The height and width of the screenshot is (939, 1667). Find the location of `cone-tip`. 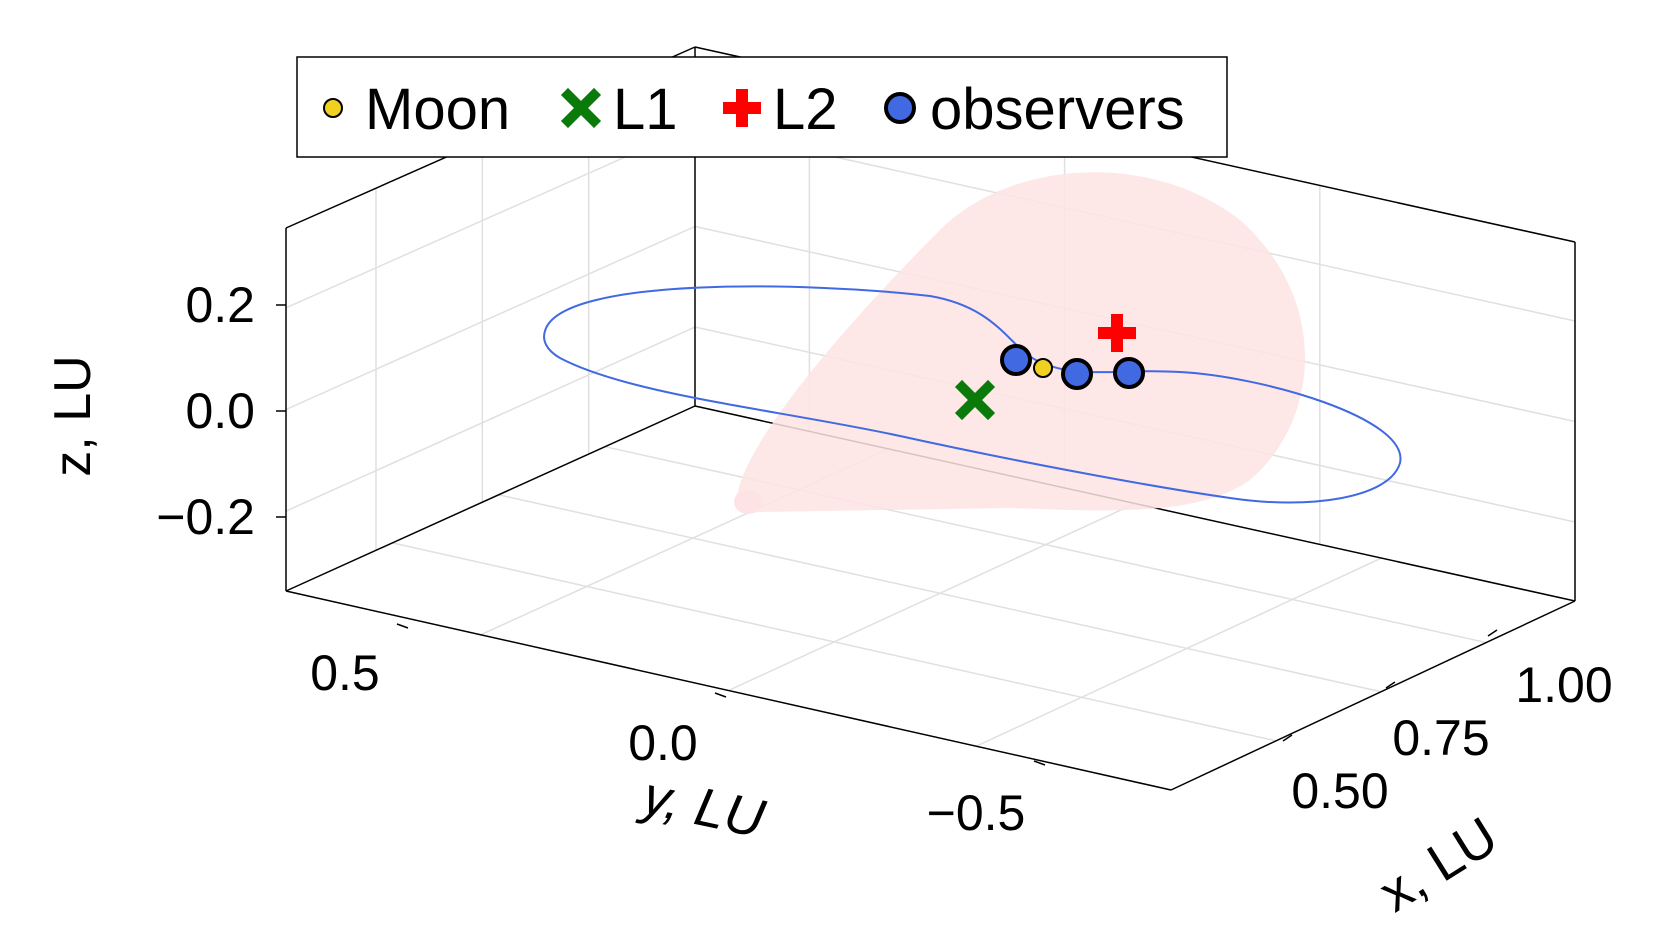

cone-tip is located at coordinates (748, 502).